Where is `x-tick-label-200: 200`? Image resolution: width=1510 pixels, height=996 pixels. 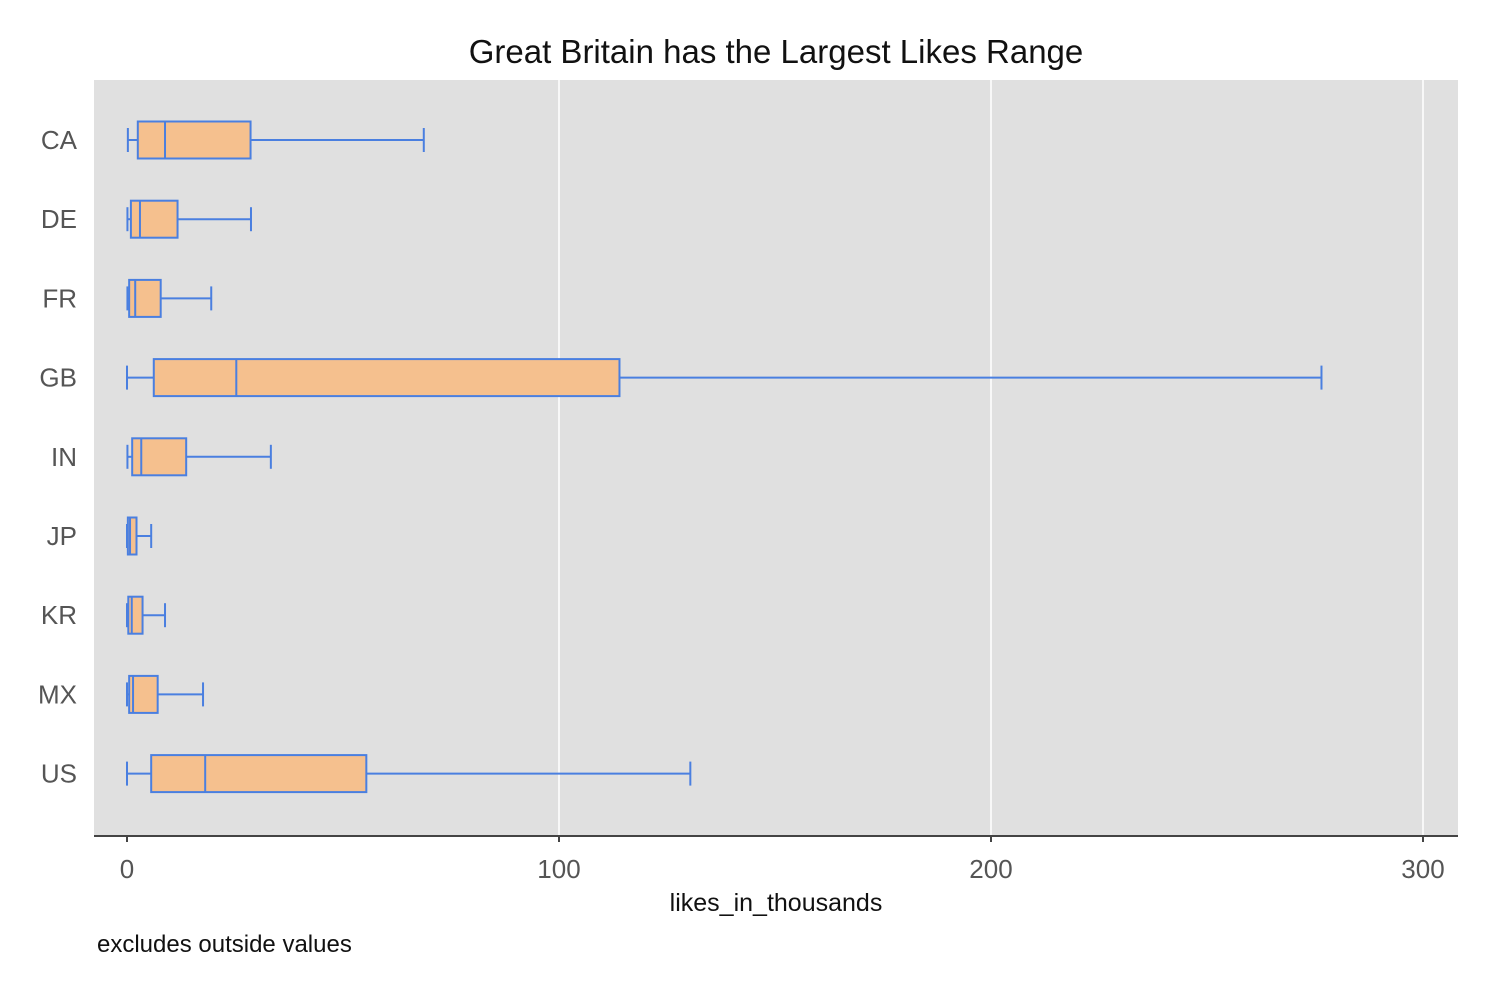
x-tick-label-200: 200 is located at coordinates (990, 869).